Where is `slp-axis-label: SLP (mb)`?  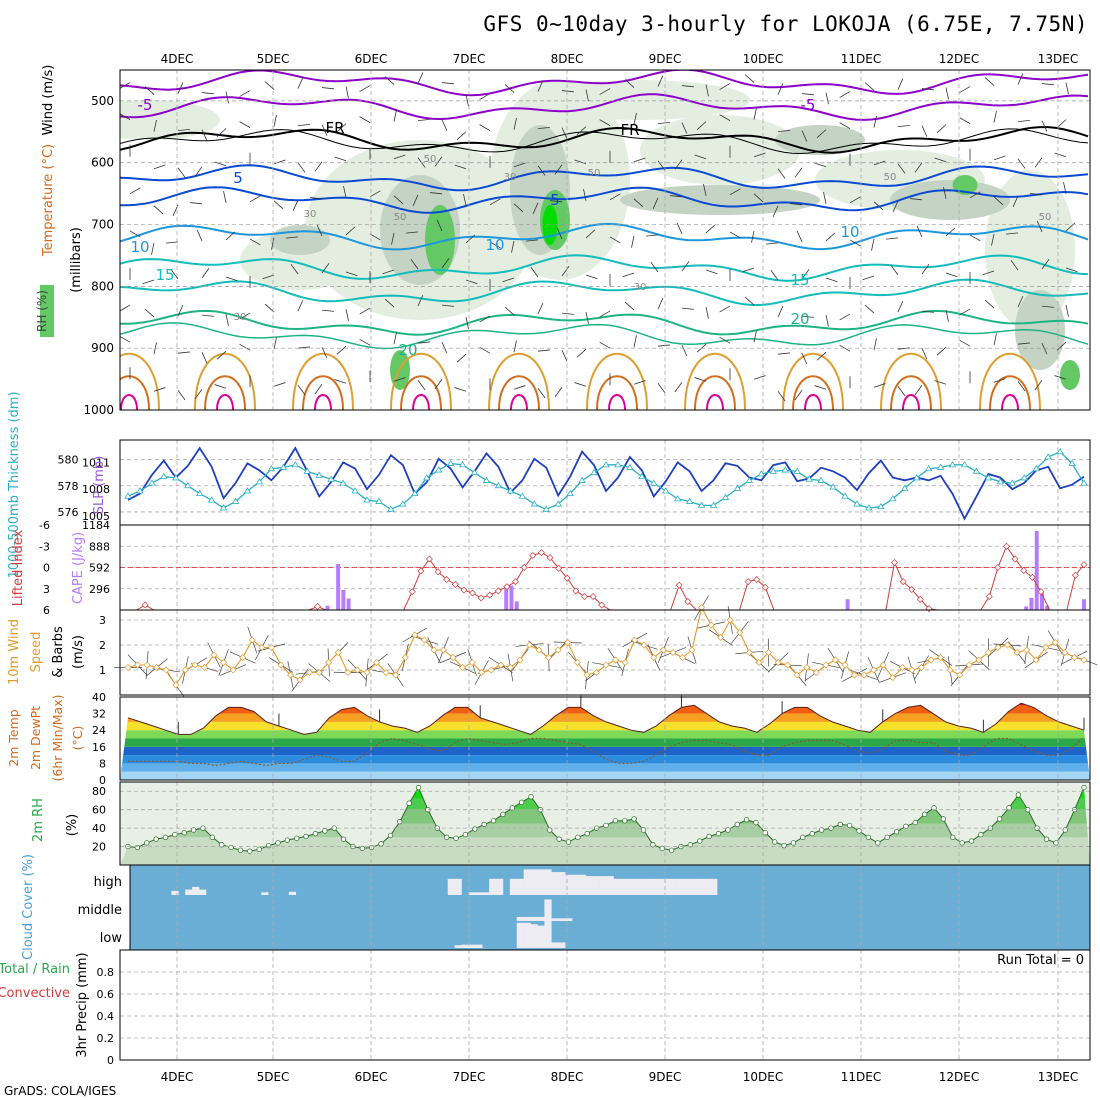 slp-axis-label: SLP (mb) is located at coordinates (99, 485).